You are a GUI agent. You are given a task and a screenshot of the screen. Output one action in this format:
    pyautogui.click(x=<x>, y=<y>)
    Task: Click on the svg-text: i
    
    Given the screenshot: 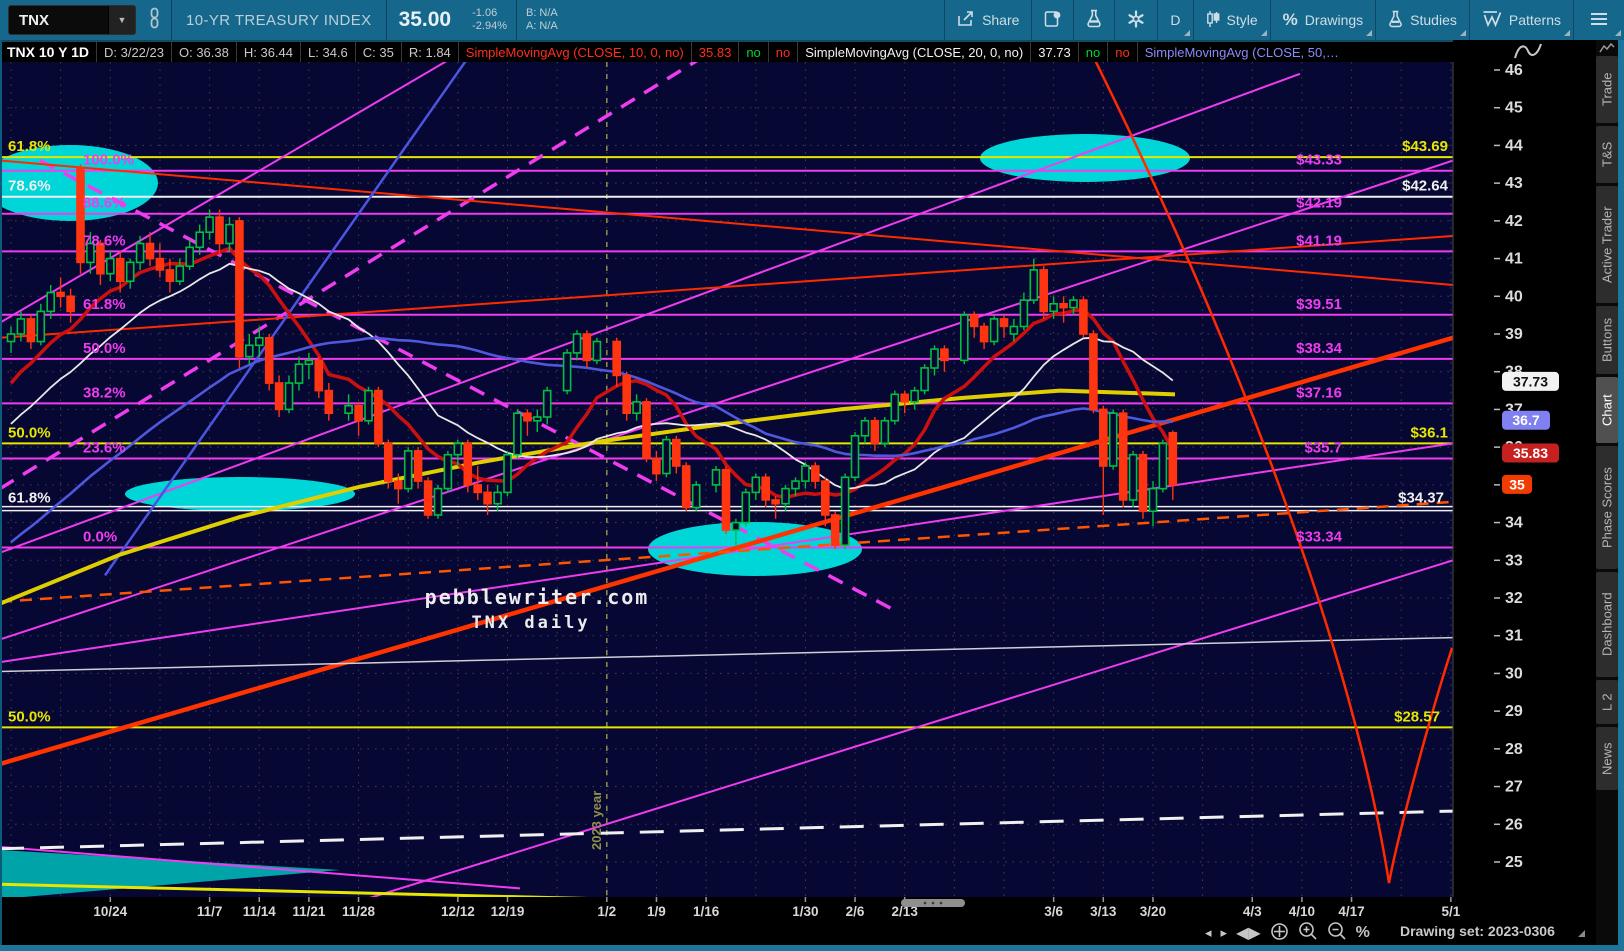 What is the action you would take?
    pyautogui.click(x=1058, y=15)
    